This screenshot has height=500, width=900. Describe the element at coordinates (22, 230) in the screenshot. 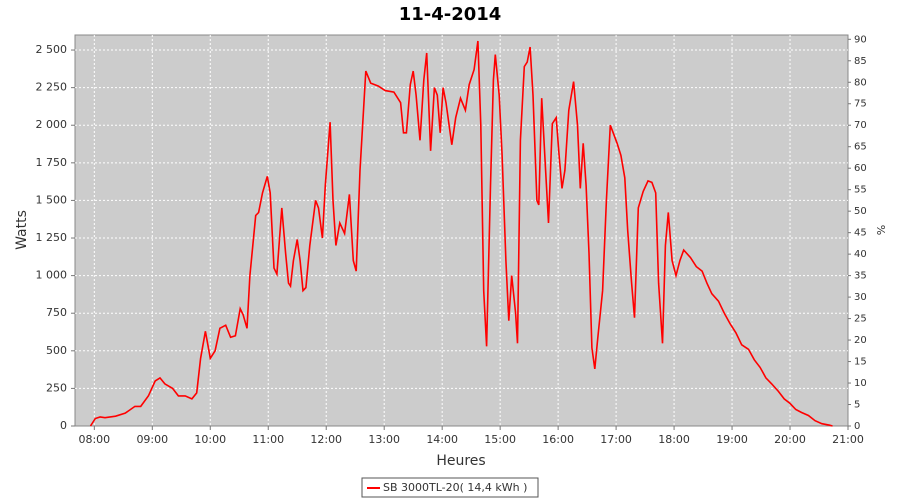

I see `y-axis-title: Watts` at that location.